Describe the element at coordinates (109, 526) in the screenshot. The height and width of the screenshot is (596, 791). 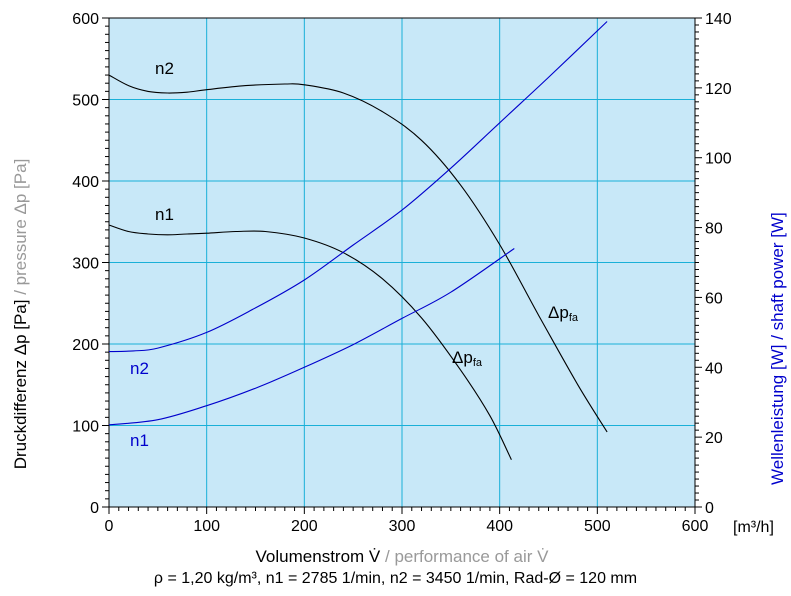
I see `x-tick-label: 0` at that location.